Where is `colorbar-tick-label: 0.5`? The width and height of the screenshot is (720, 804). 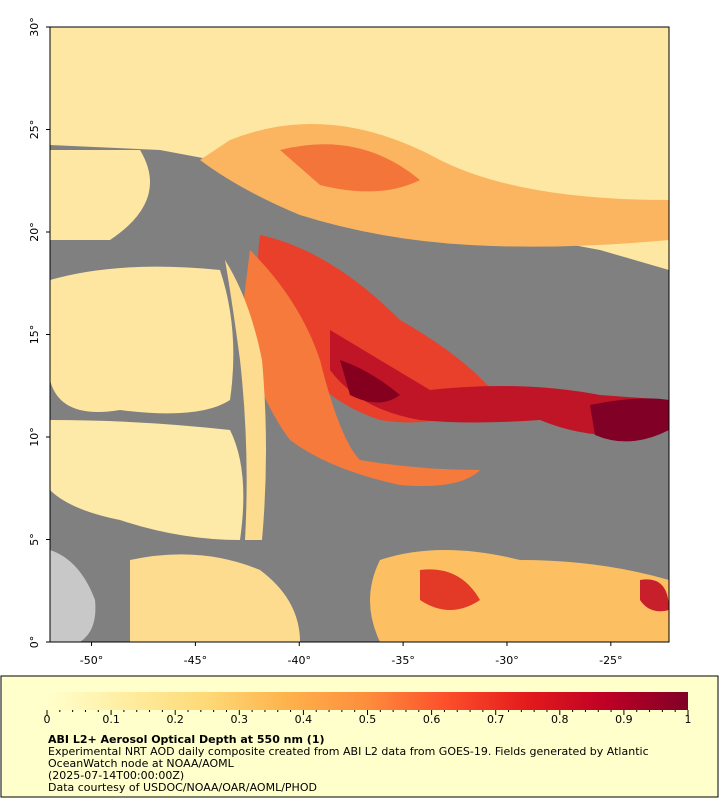 colorbar-tick-label: 0.5 is located at coordinates (368, 719).